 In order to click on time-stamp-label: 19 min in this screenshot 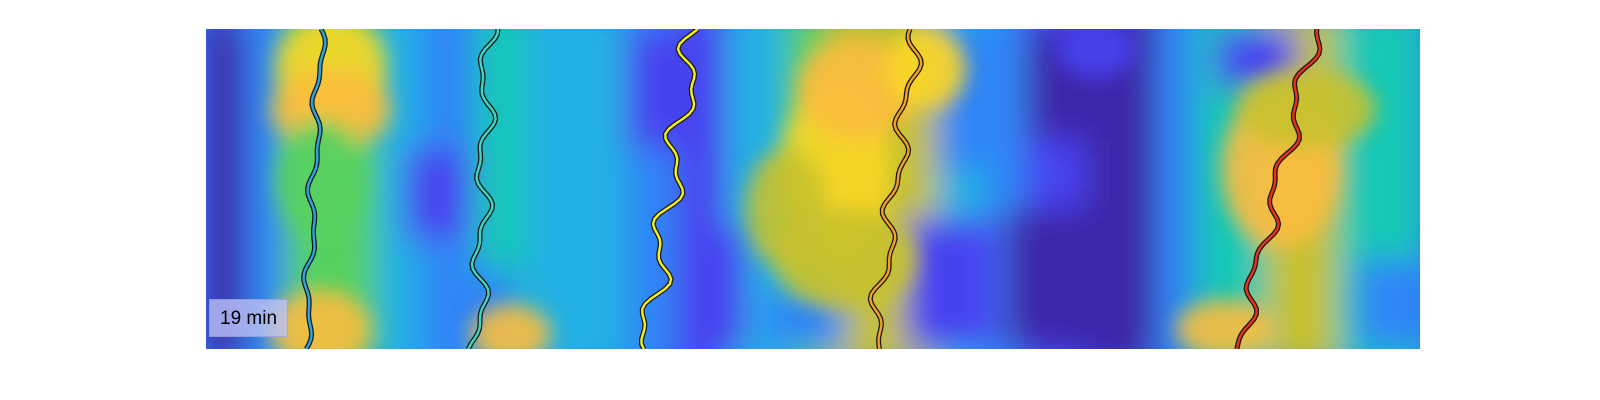, I will do `click(249, 318)`.